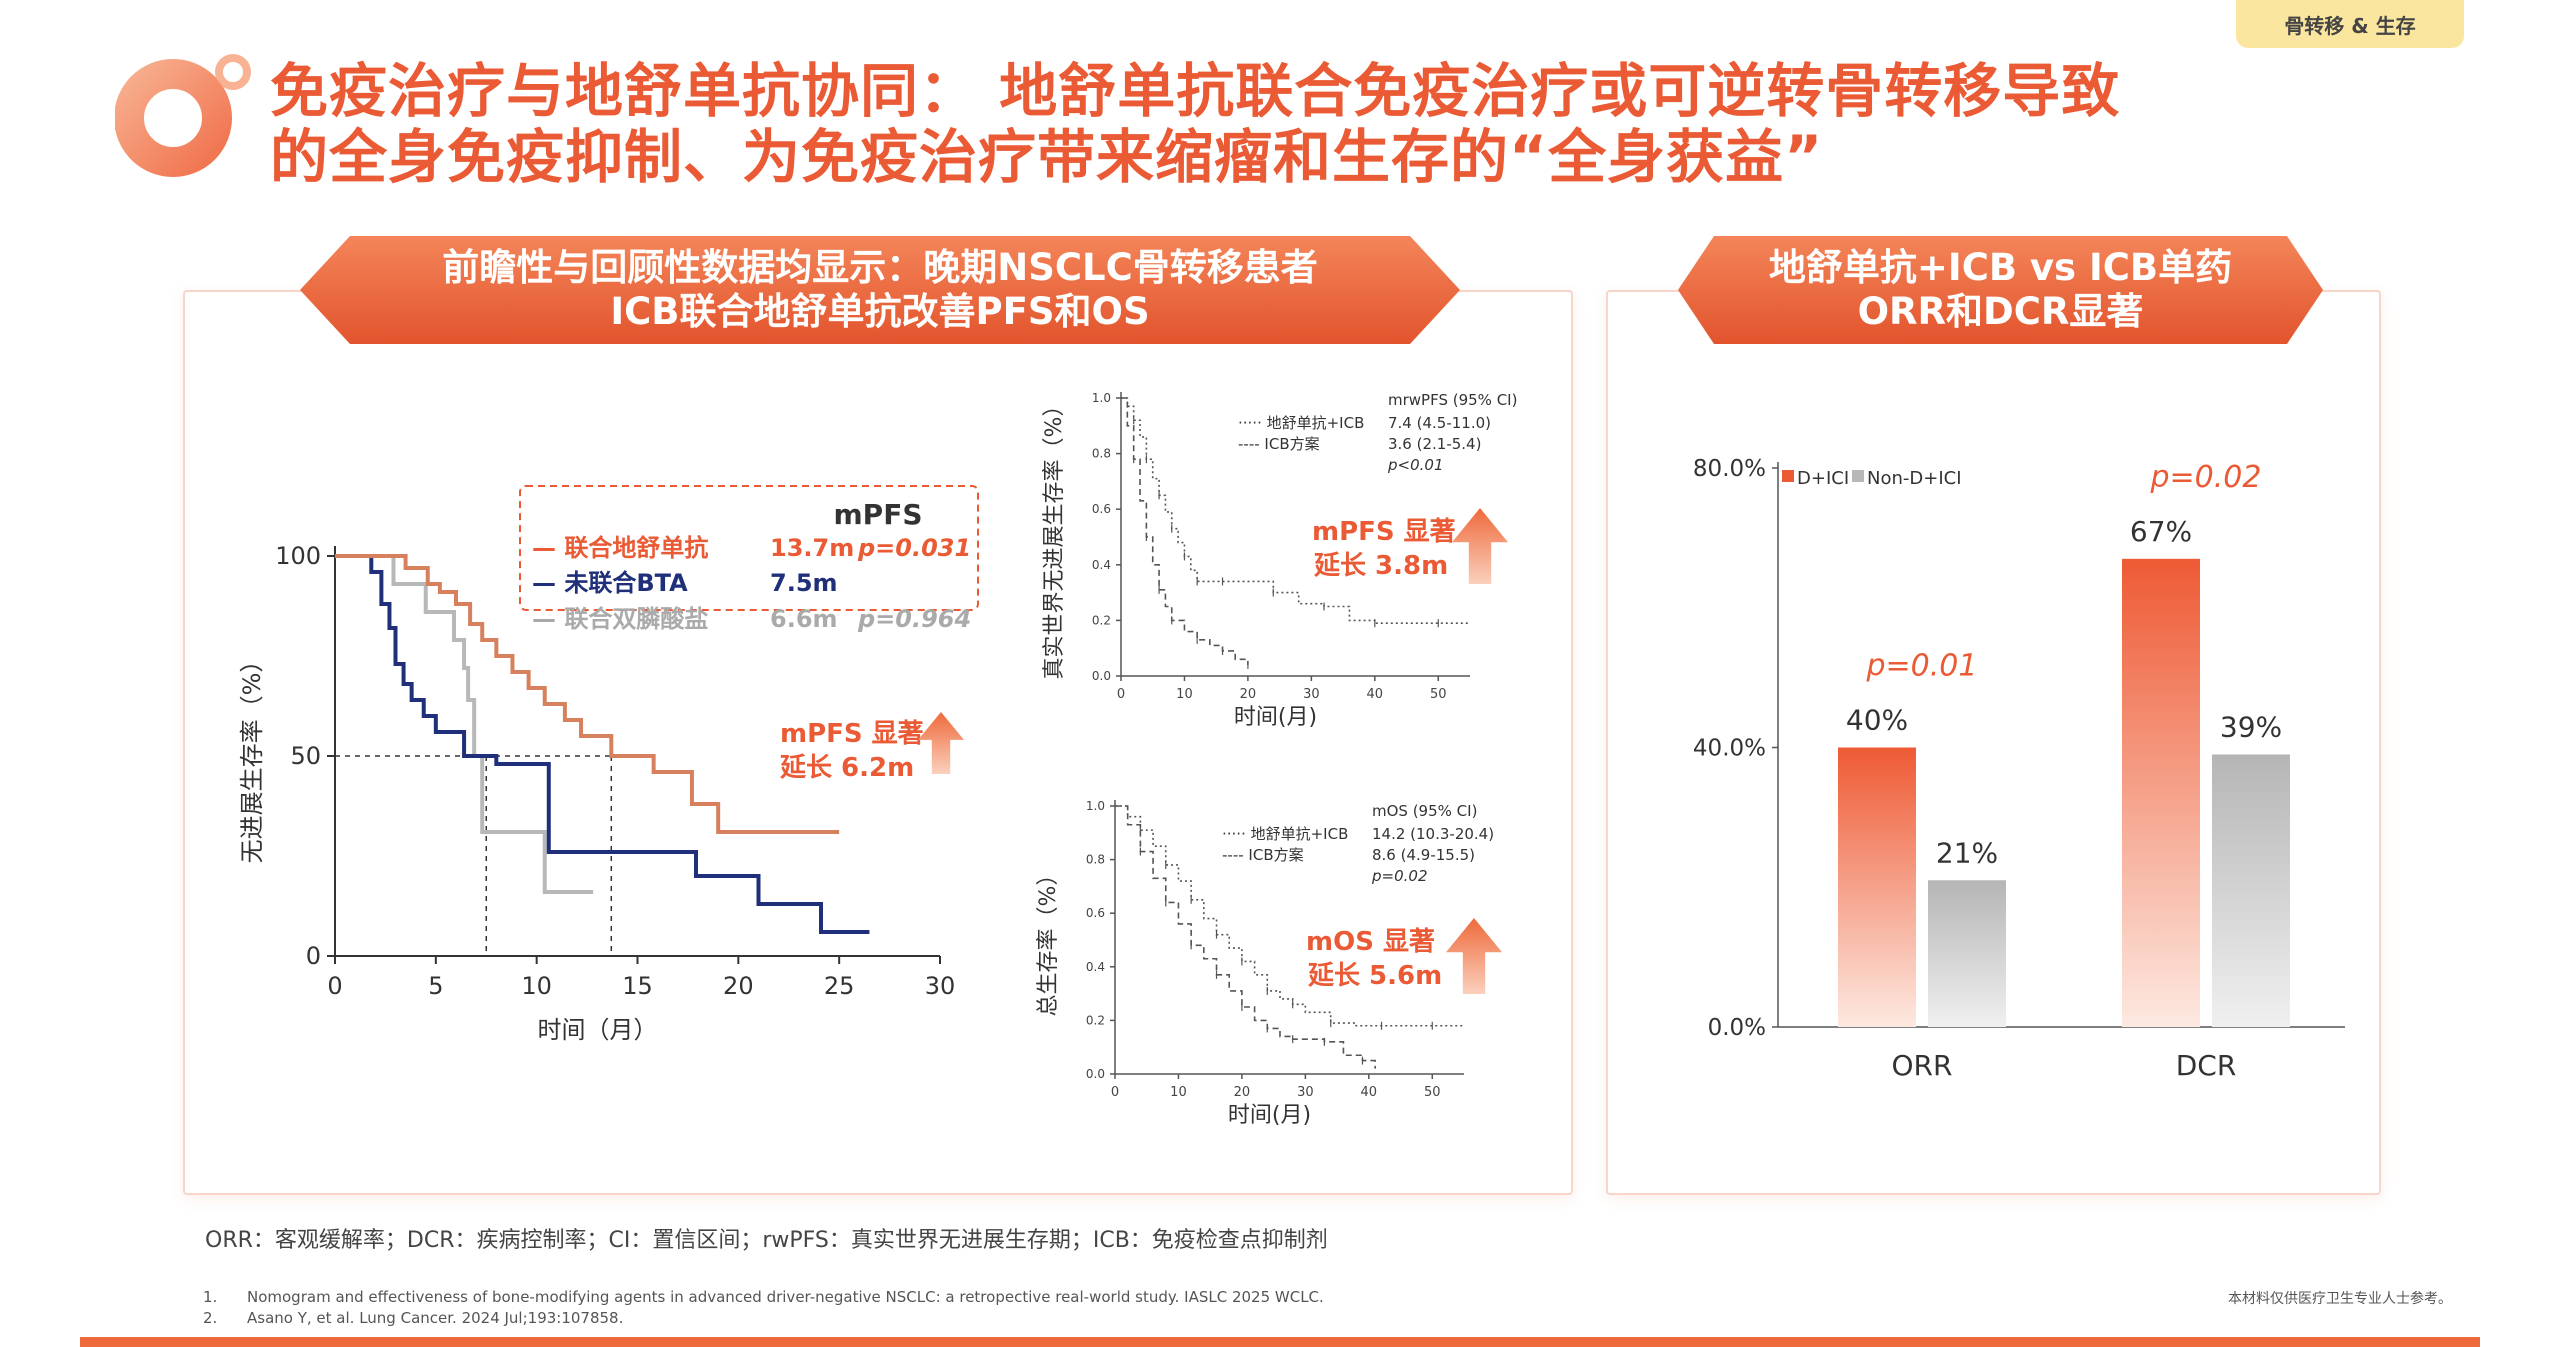 This screenshot has height=1347, width=2560. Describe the element at coordinates (1877, 720) in the screenshot. I see `bar-value-label: 40%` at that location.